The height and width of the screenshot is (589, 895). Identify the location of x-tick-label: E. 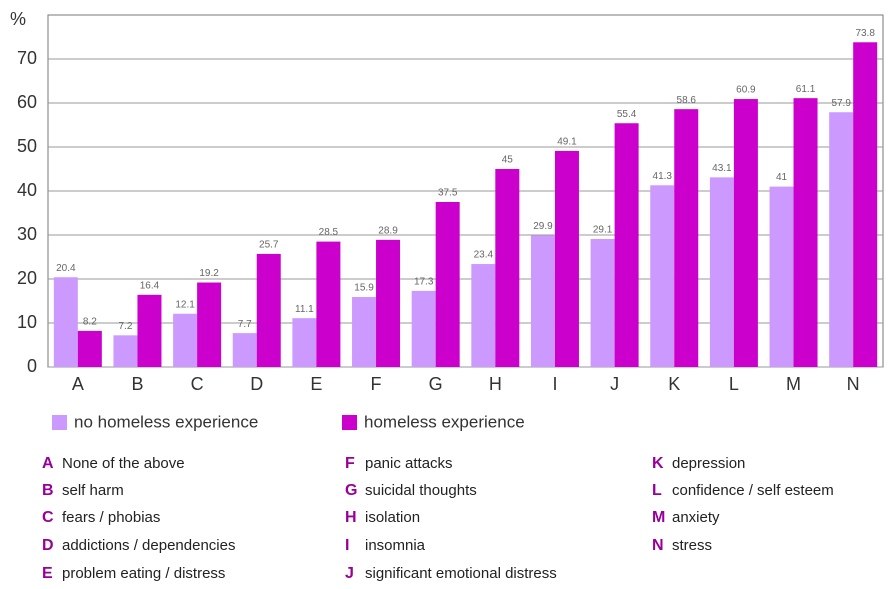
(316, 384).